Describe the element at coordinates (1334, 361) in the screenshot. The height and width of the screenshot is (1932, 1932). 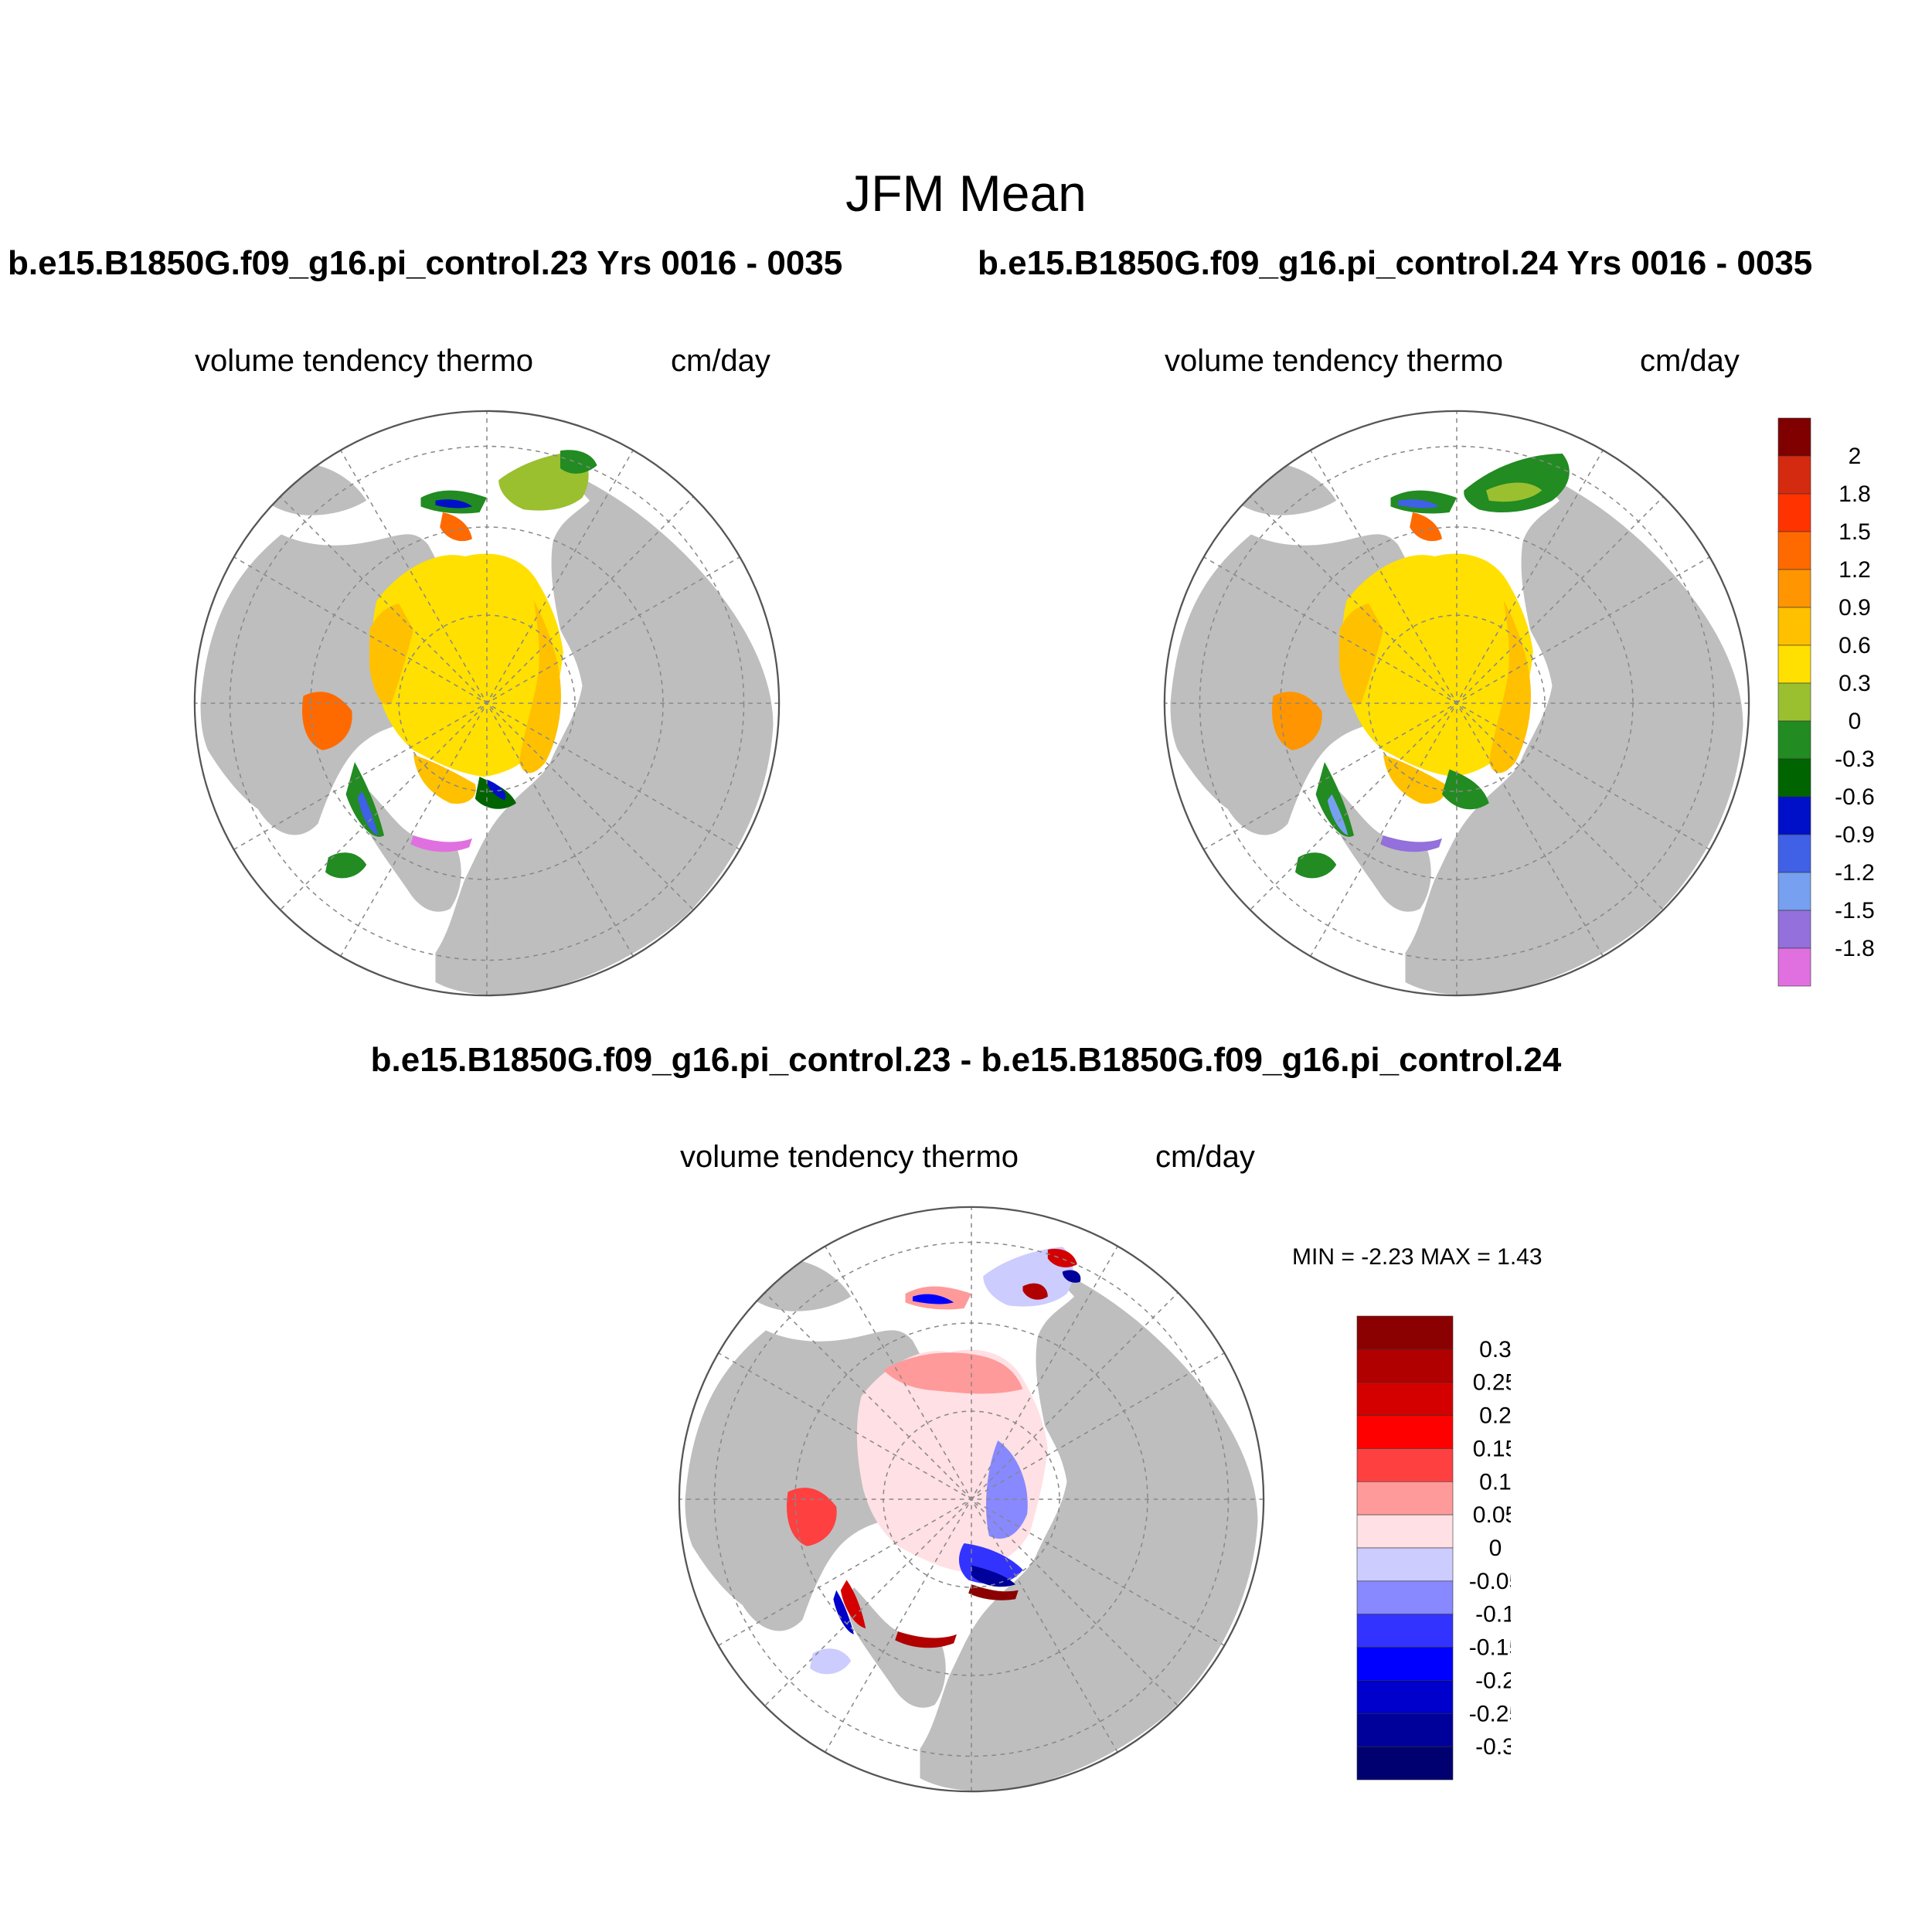
I see `panel-2-variable: volume tendency thermo` at that location.